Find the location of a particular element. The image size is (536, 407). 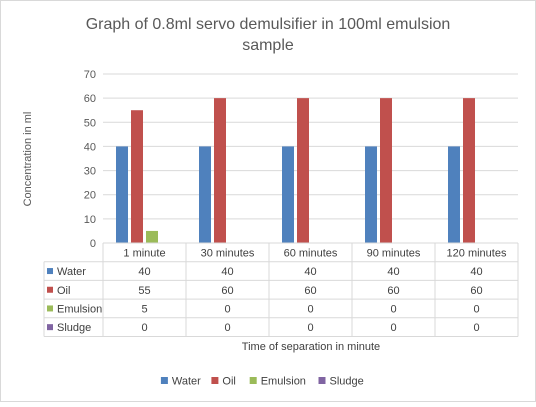

table-cell: 55 is located at coordinates (144, 291).